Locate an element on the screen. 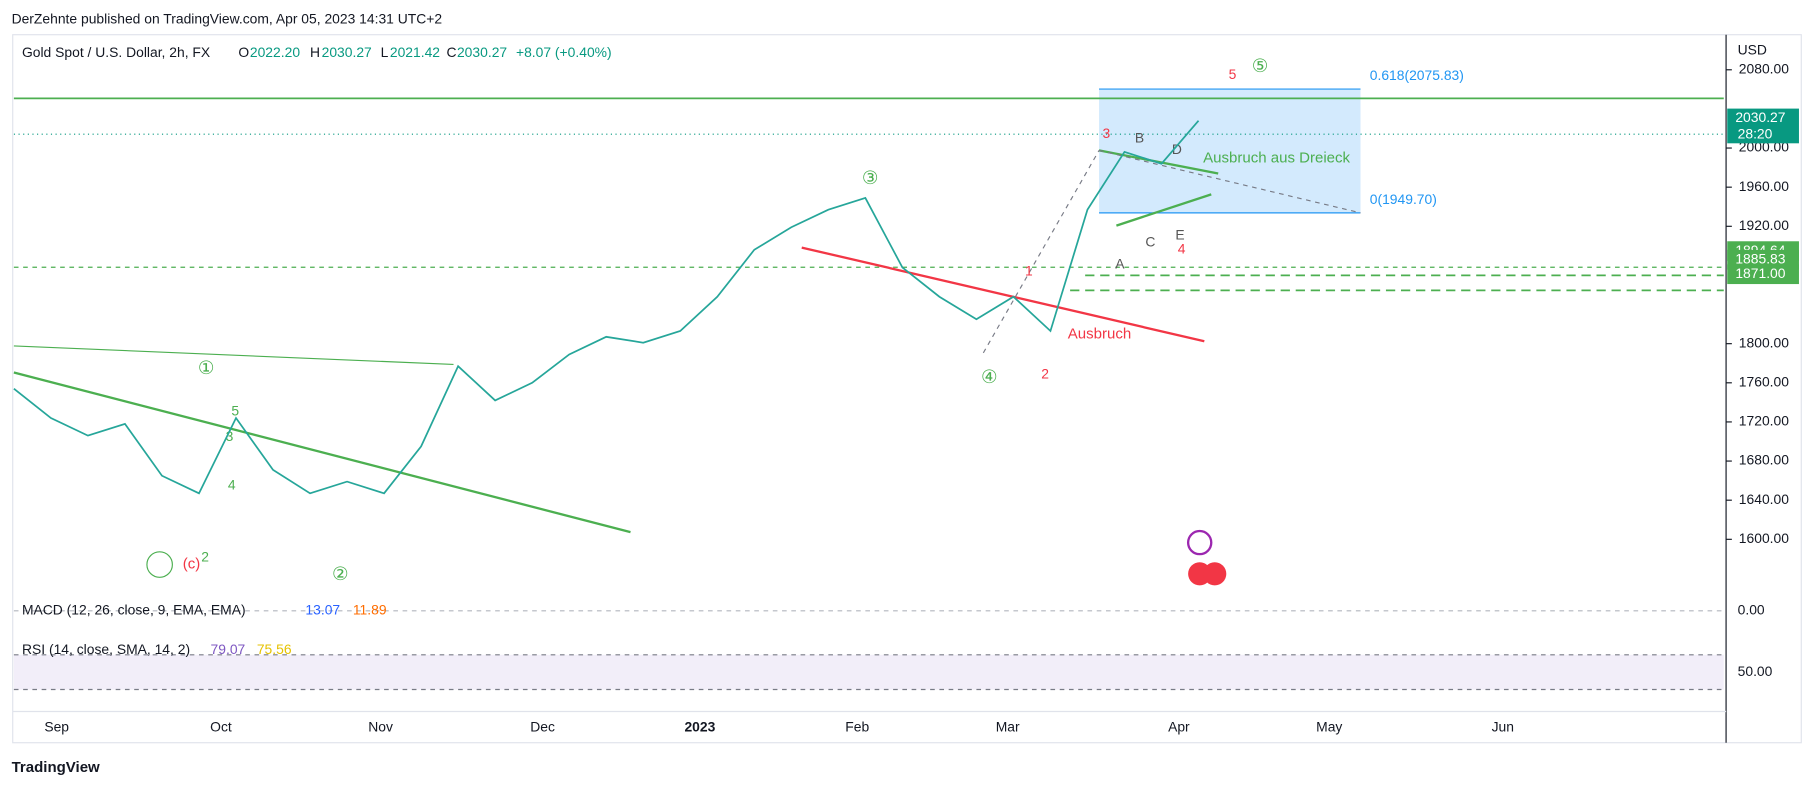  rsi-value: 75.56 is located at coordinates (274, 649).